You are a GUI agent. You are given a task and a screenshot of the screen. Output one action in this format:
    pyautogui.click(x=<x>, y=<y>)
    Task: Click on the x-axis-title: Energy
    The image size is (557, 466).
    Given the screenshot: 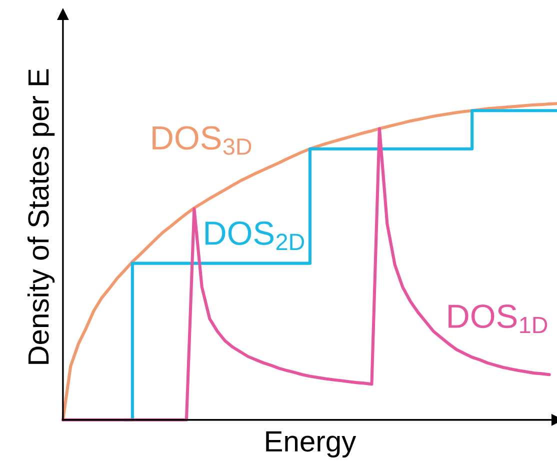 What is the action you would take?
    pyautogui.click(x=311, y=444)
    